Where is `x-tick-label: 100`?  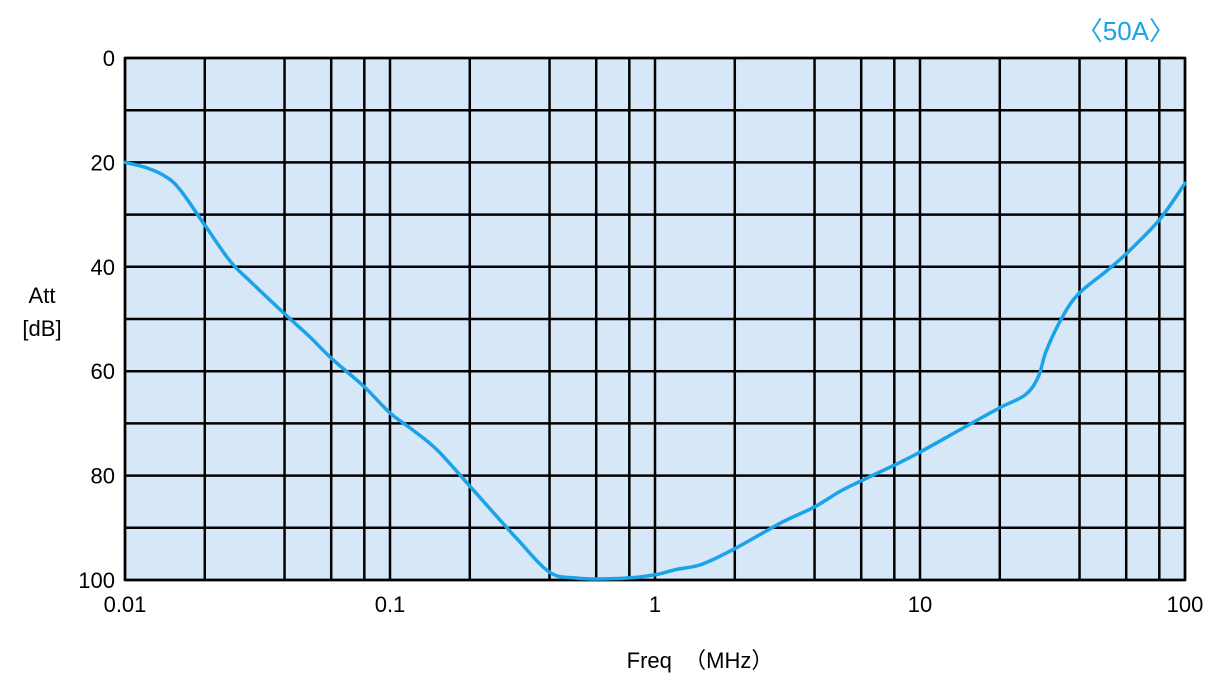 x-tick-label: 100 is located at coordinates (1185, 604).